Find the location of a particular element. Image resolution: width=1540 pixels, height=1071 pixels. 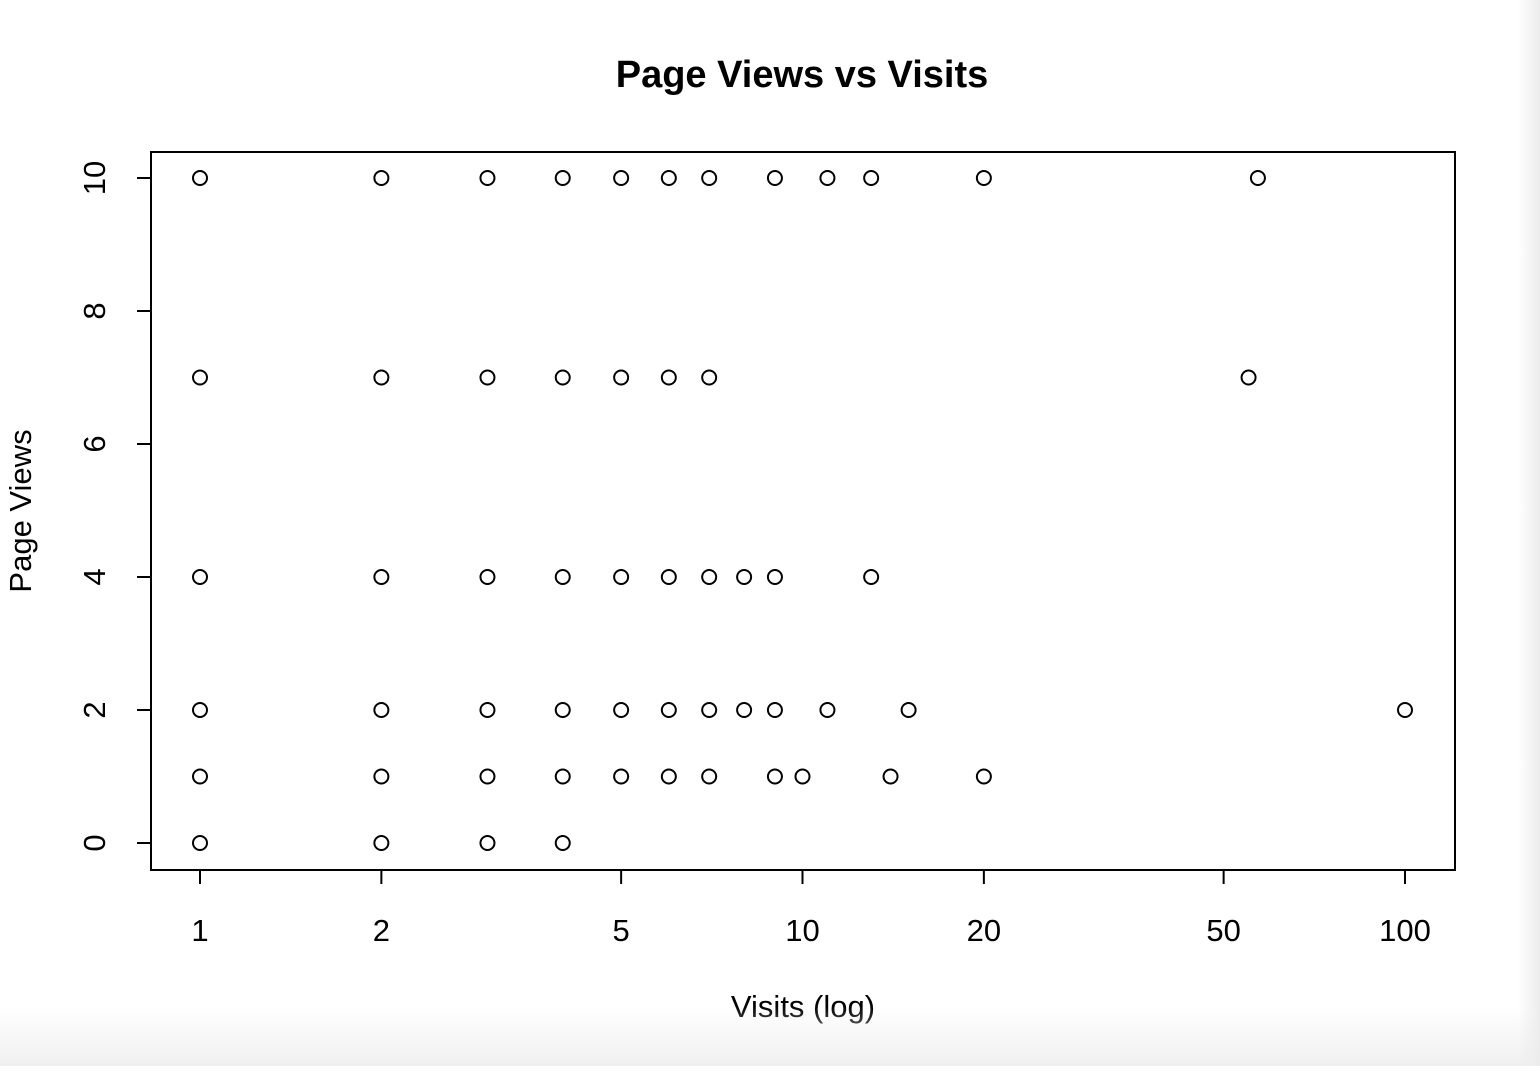

x-tick-label: 100 is located at coordinates (1405, 930).